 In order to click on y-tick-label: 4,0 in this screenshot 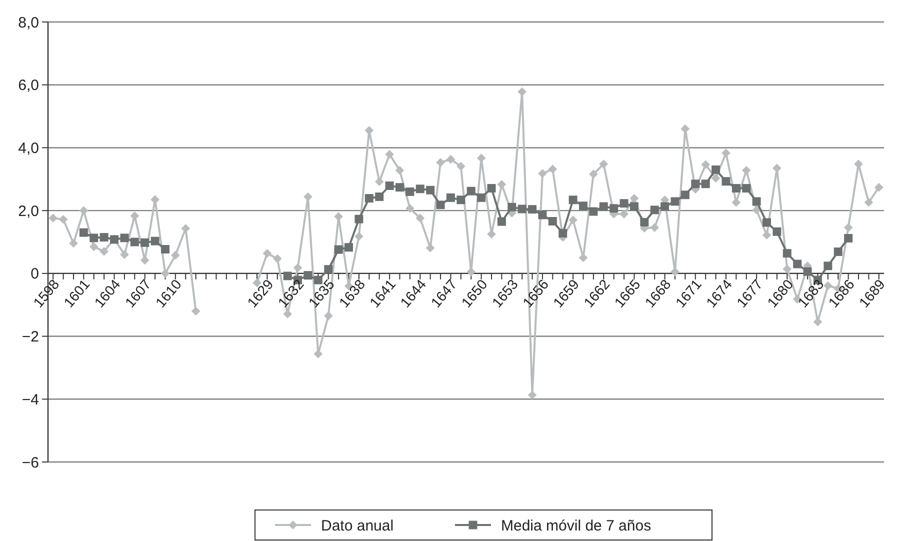, I will do `click(28, 148)`.